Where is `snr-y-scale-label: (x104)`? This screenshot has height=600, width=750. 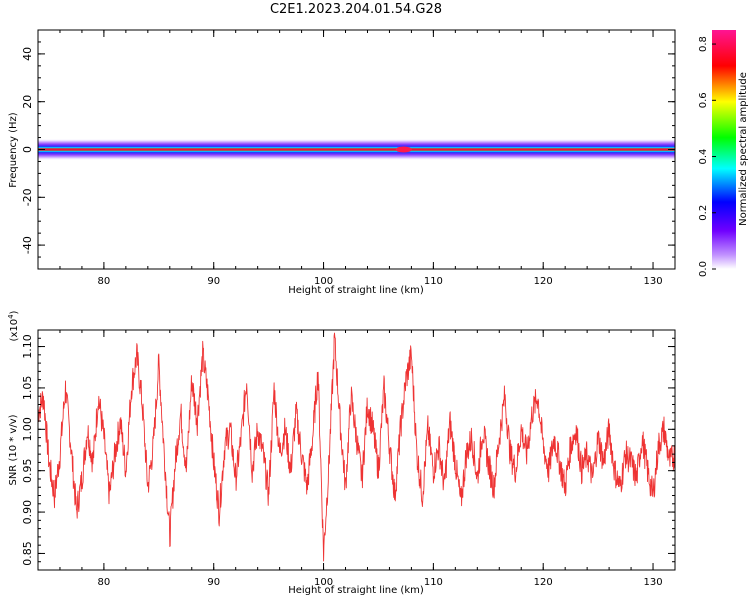 snr-y-scale-label: (x104) is located at coordinates (13, 325).